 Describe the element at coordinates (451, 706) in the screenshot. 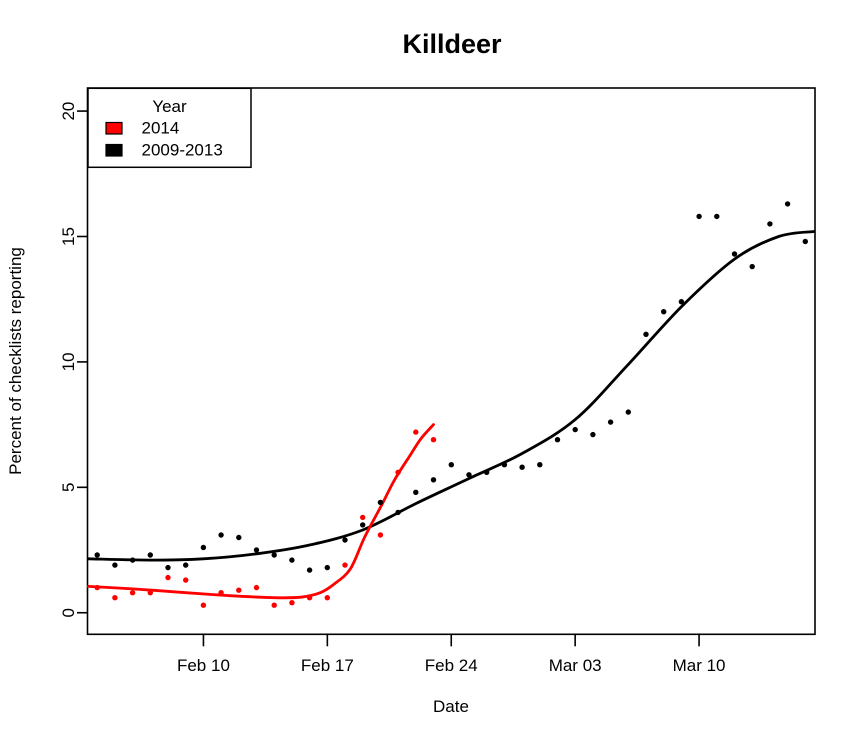

I see `x-axis-label: Date` at that location.